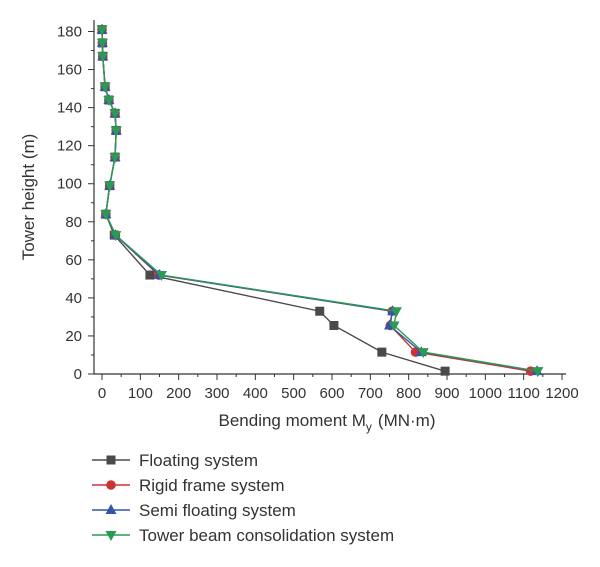 This screenshot has height=567, width=600. I want to click on x-tick-label: 300, so click(216, 393).